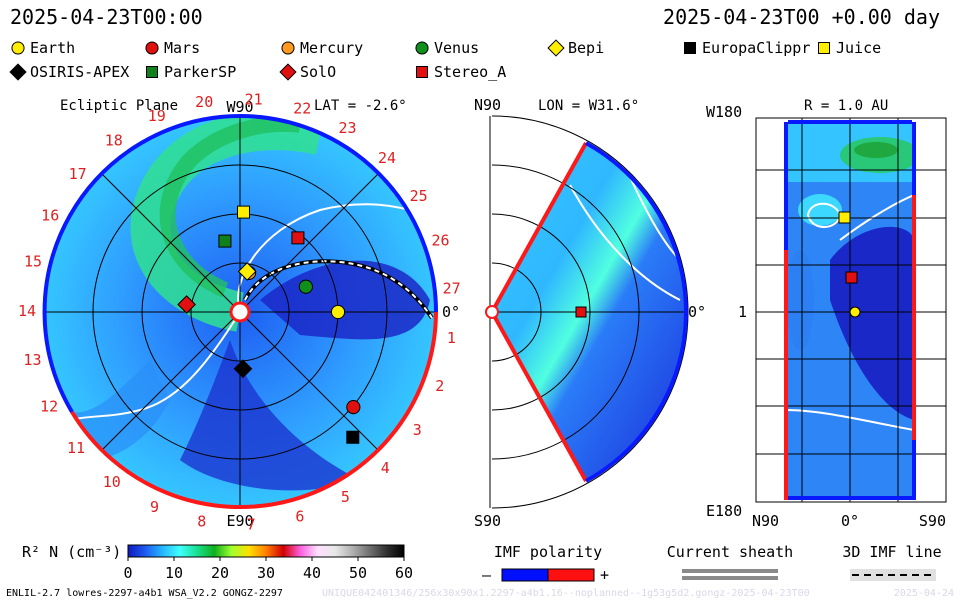 The height and width of the screenshot is (600, 960). I want to click on carrington-label-1: 1, so click(451, 338).